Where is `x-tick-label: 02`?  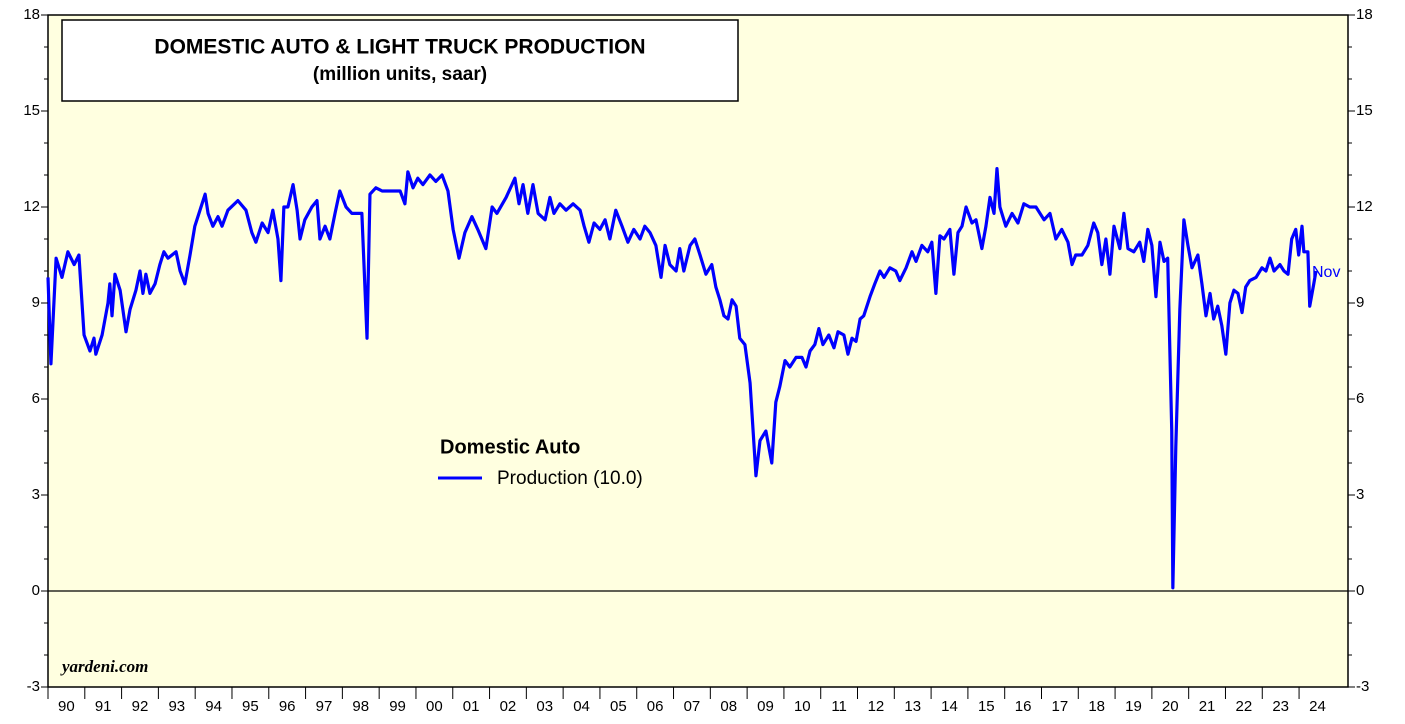
x-tick-label: 02 is located at coordinates (508, 706).